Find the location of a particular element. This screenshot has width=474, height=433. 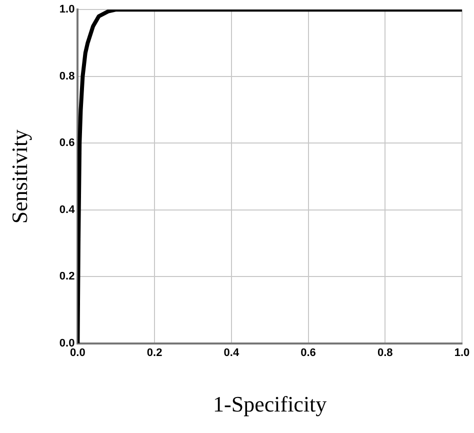

x-tick-label: 0.6 is located at coordinates (308, 353).